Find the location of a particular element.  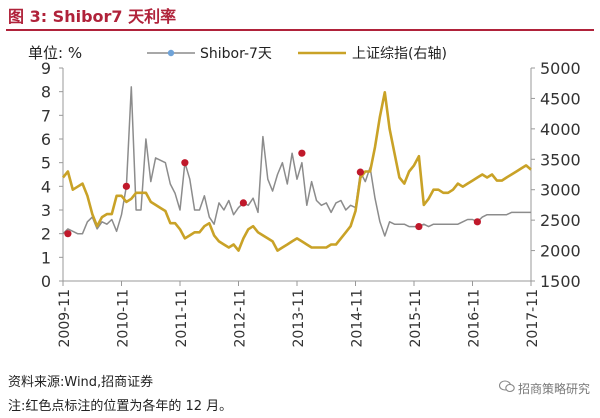

x-tick-label: 2014-11 is located at coordinates (358, 318).